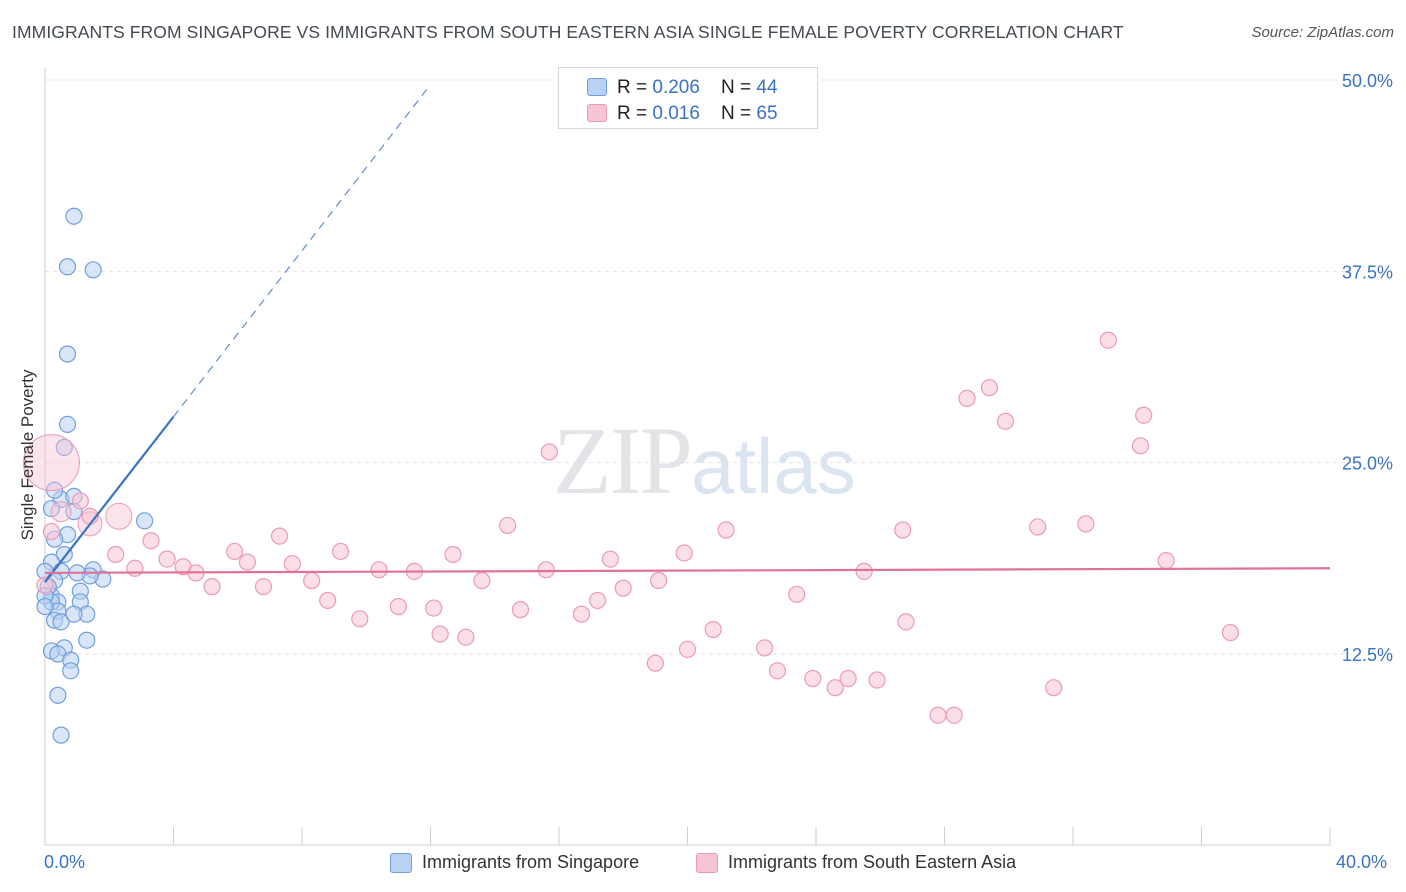 The height and width of the screenshot is (892, 1406). What do you see at coordinates (531, 862) in the screenshot?
I see `series-legend-label: Immigrants from Singapore` at bounding box center [531, 862].